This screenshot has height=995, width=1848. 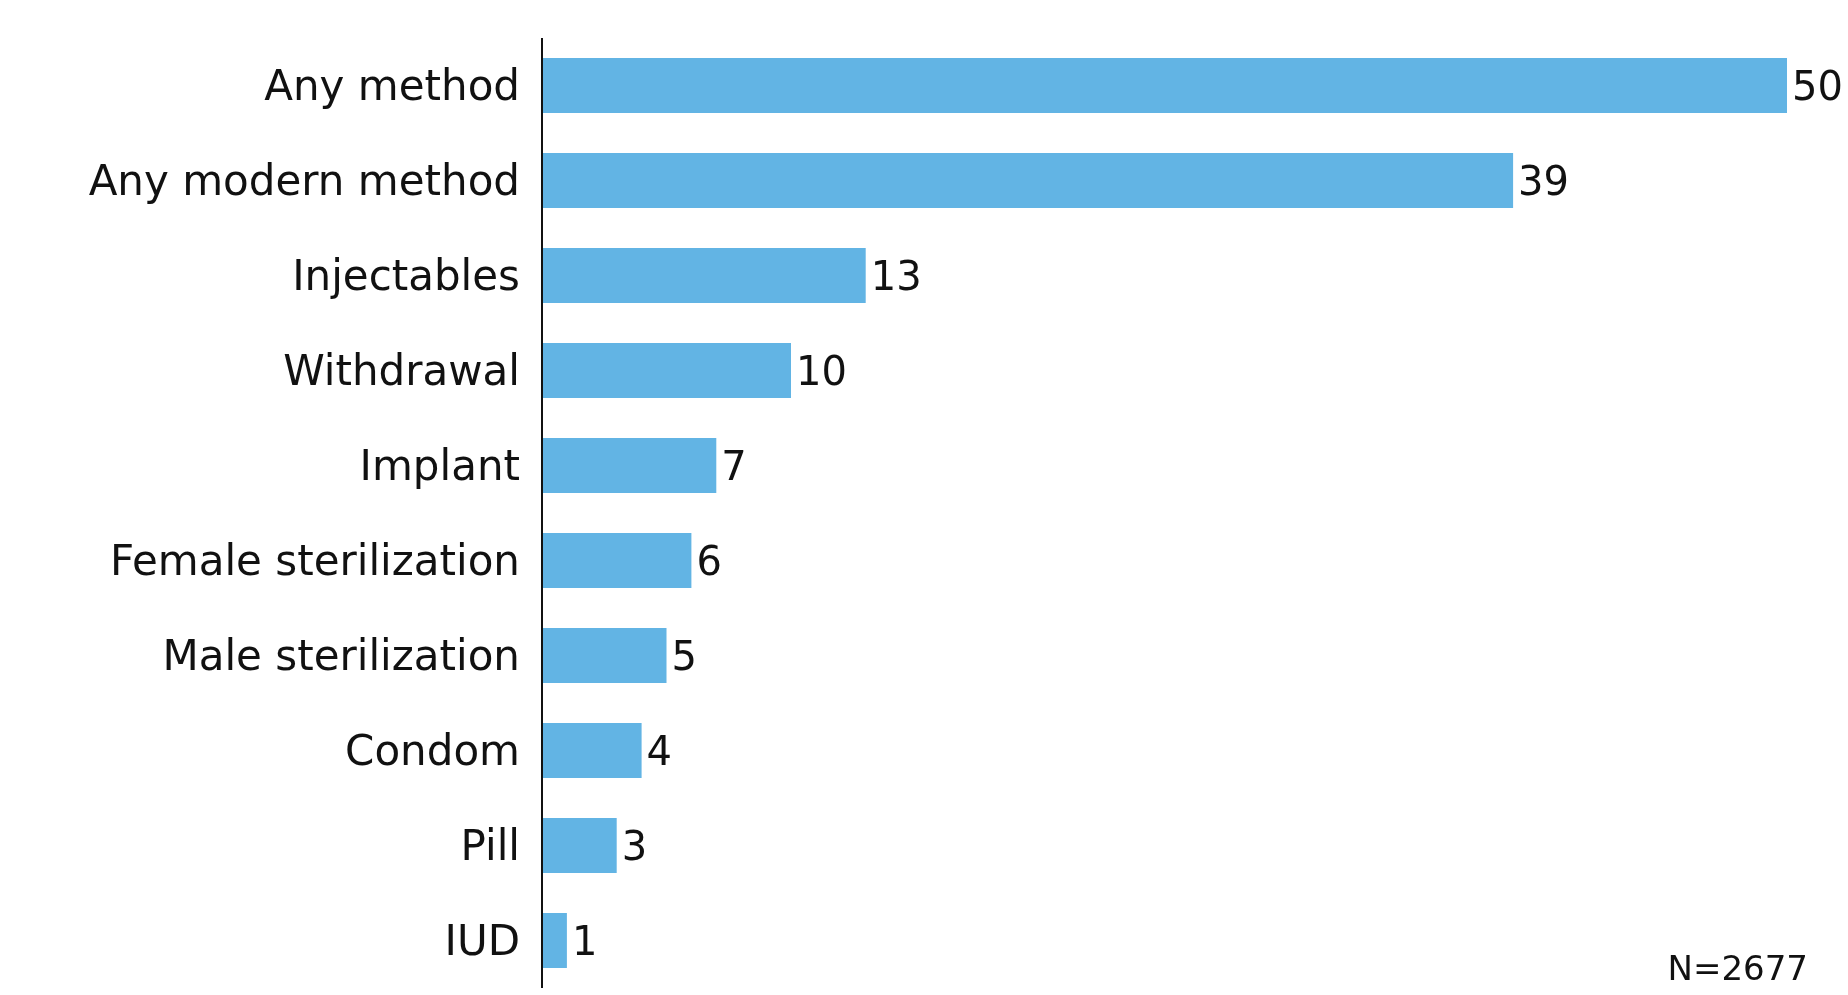 I want to click on y-tick-label: Pill, so click(x=490, y=846).